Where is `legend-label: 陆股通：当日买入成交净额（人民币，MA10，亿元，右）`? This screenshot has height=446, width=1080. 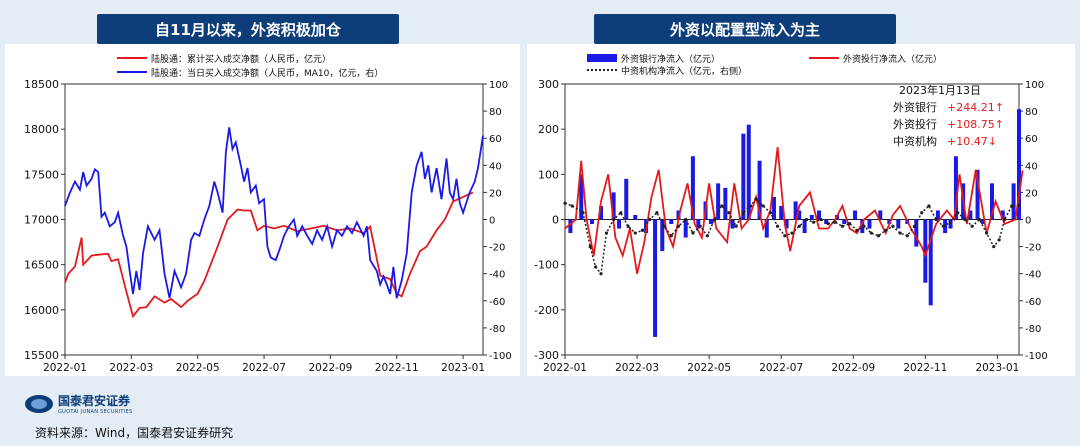
legend-label: 陆股通：当日买入成交净额（人民币，MA10，亿元，右） is located at coordinates (267, 73).